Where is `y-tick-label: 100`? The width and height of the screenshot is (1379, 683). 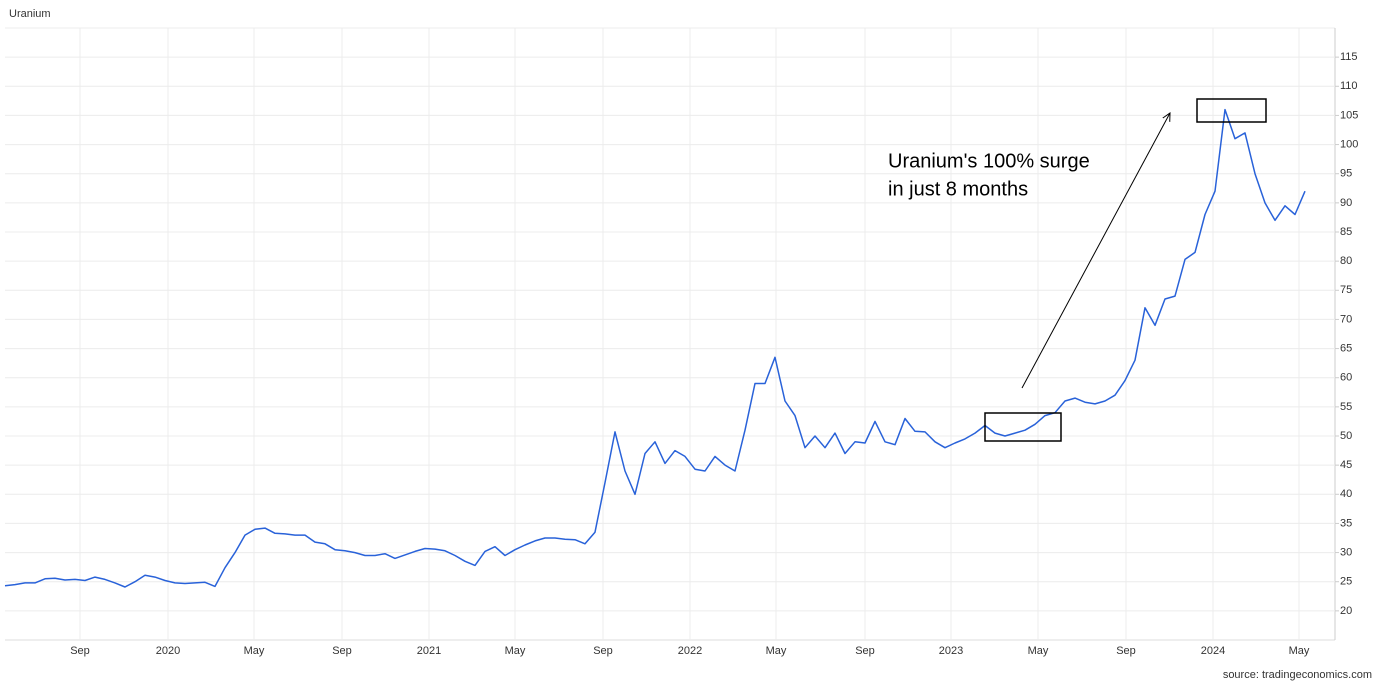
y-tick-label: 100 is located at coordinates (1349, 144).